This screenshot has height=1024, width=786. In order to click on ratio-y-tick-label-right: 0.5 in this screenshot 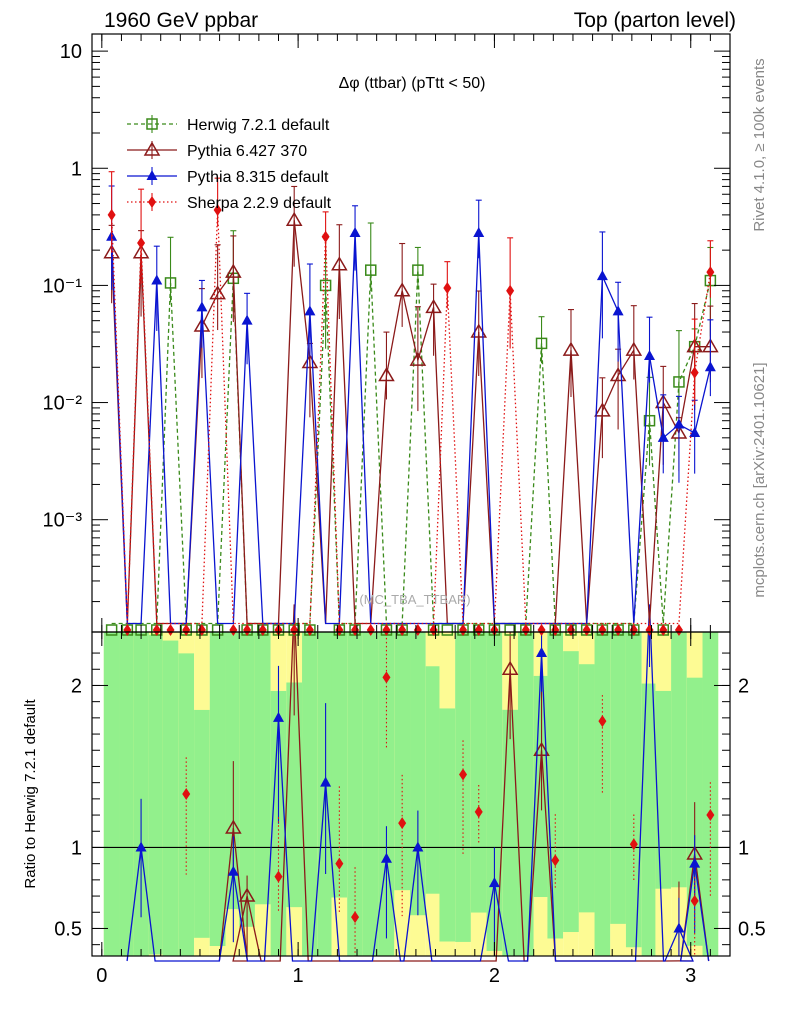, I will do `click(752, 929)`.